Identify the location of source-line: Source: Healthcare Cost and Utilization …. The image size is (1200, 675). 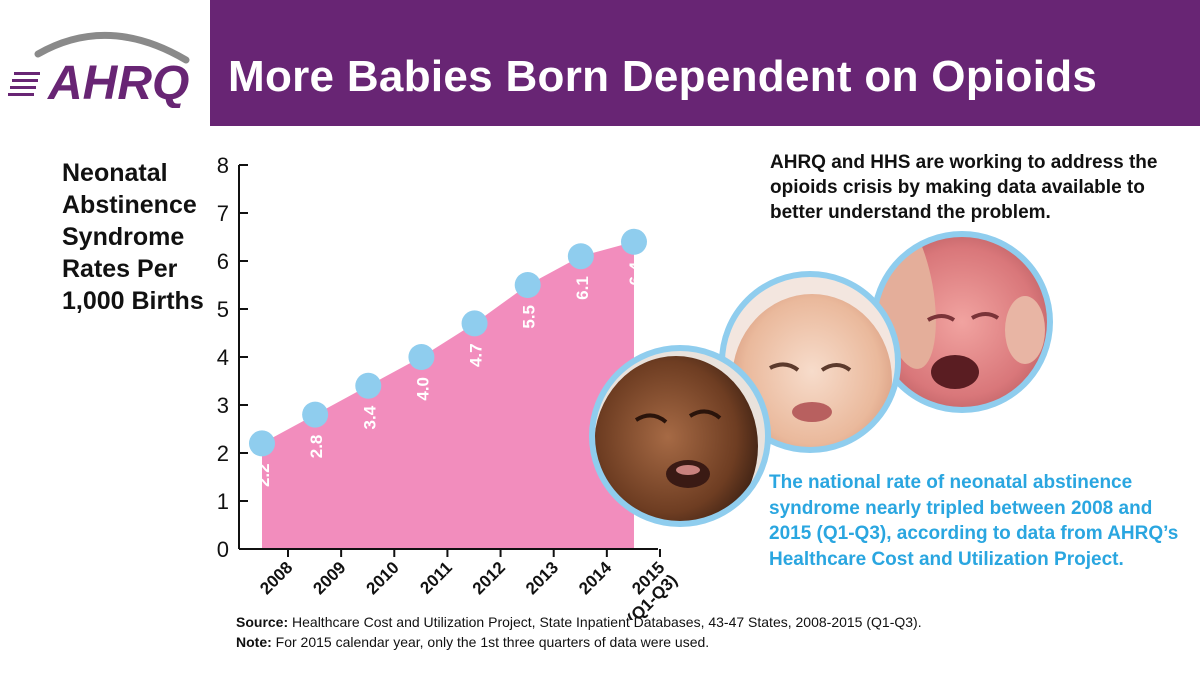
(686, 622).